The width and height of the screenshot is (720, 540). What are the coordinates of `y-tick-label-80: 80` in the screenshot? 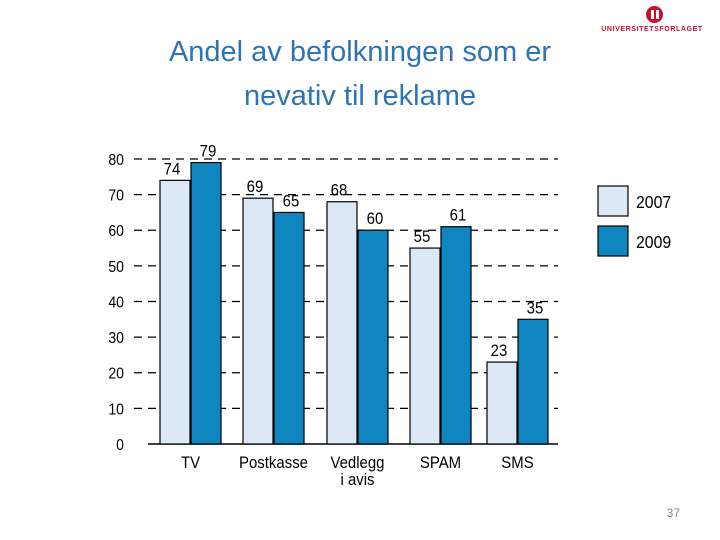 It's located at (116, 160).